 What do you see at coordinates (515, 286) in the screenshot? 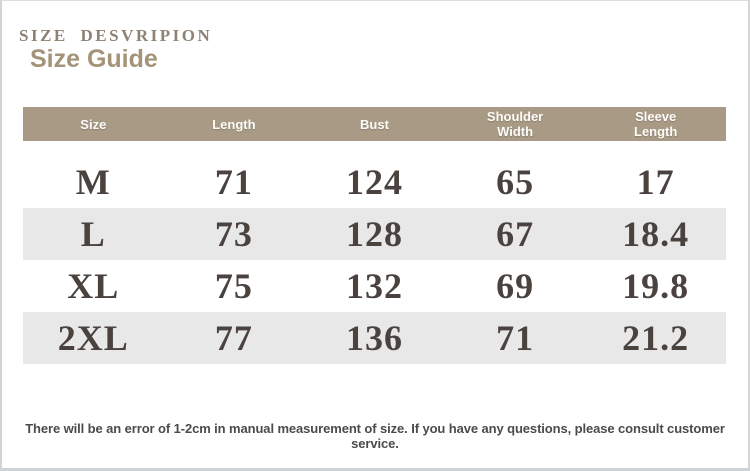
I see `cell-shoulder-width: 69` at bounding box center [515, 286].